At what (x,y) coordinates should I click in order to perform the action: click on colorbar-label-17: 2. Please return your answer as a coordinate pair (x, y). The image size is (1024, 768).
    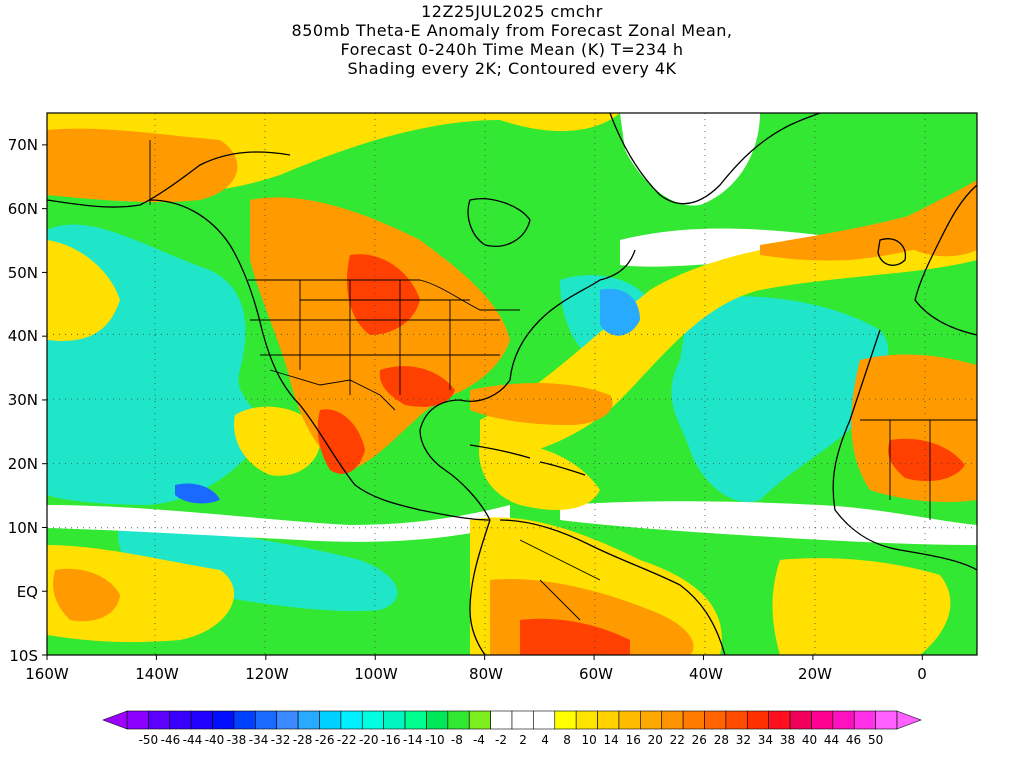
    Looking at the image, I should click on (523, 740).